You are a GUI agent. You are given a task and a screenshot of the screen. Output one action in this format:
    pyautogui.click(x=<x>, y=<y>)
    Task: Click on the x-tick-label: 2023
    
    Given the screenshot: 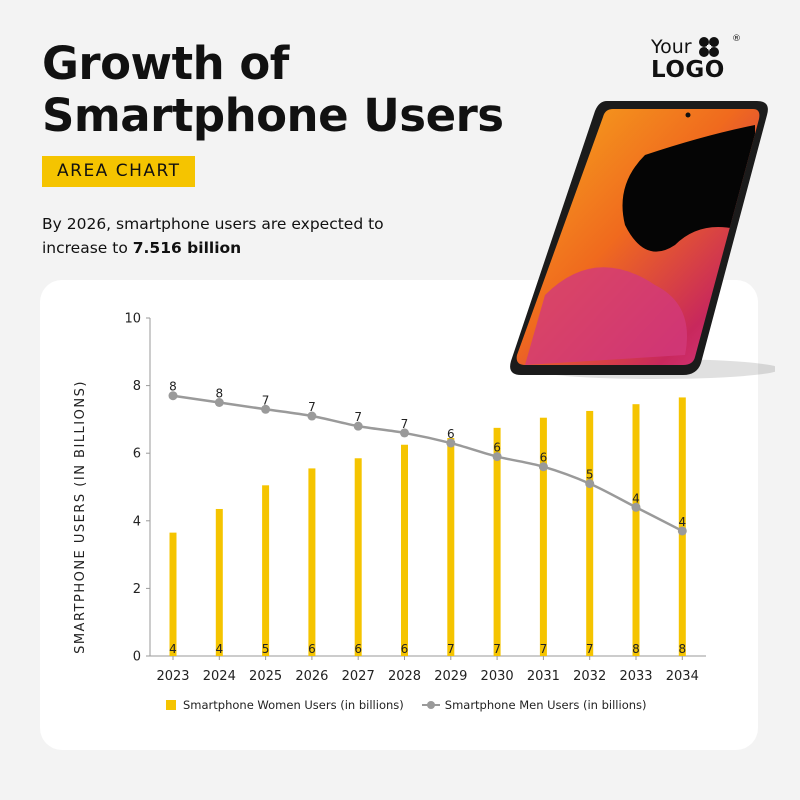 What is the action you would take?
    pyautogui.click(x=172, y=676)
    